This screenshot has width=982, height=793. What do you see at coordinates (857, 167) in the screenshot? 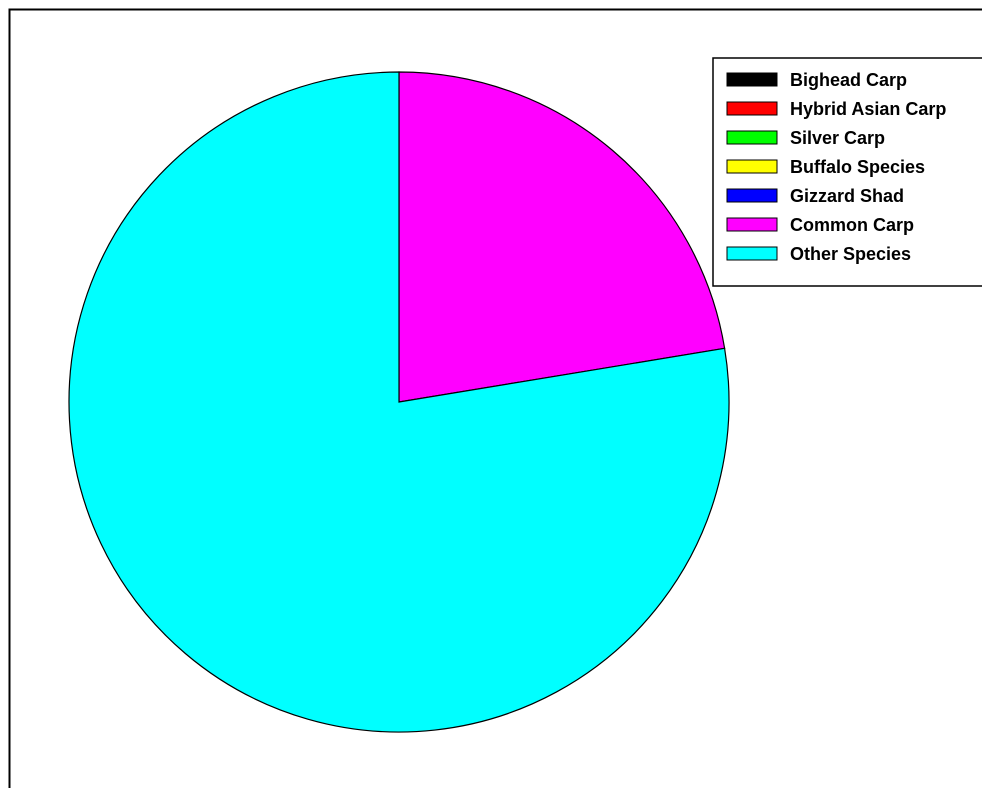
I see `legend-label: Buffalo Species` at bounding box center [857, 167].